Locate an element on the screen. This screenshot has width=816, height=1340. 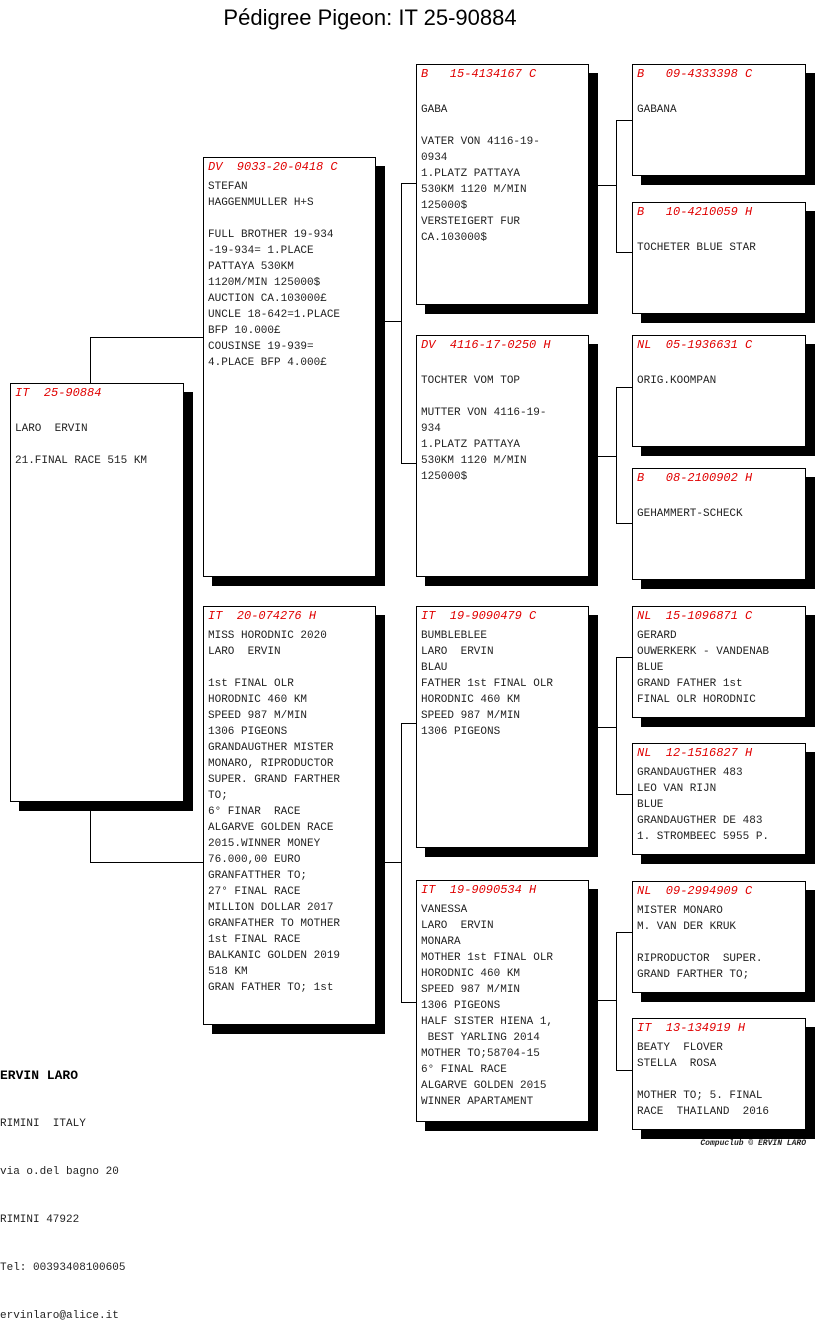
note-line: BLAU is located at coordinates (434, 668).